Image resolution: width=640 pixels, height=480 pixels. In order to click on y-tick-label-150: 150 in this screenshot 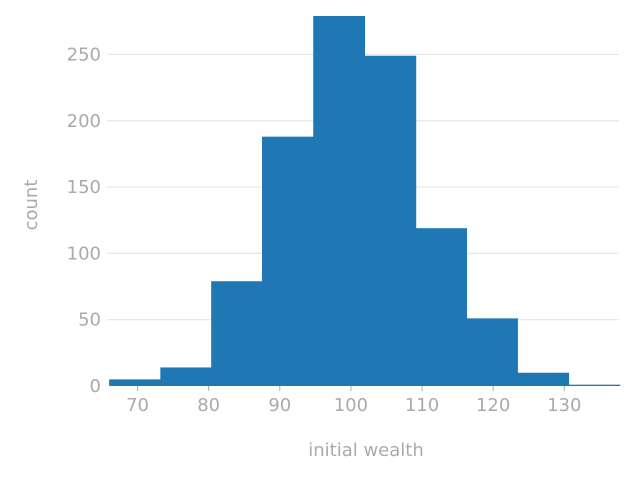, I will do `click(84, 187)`.